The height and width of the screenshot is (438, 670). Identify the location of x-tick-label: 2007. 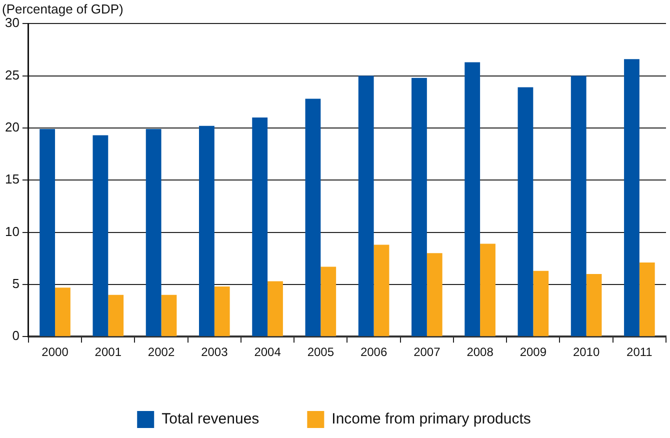
(427, 352).